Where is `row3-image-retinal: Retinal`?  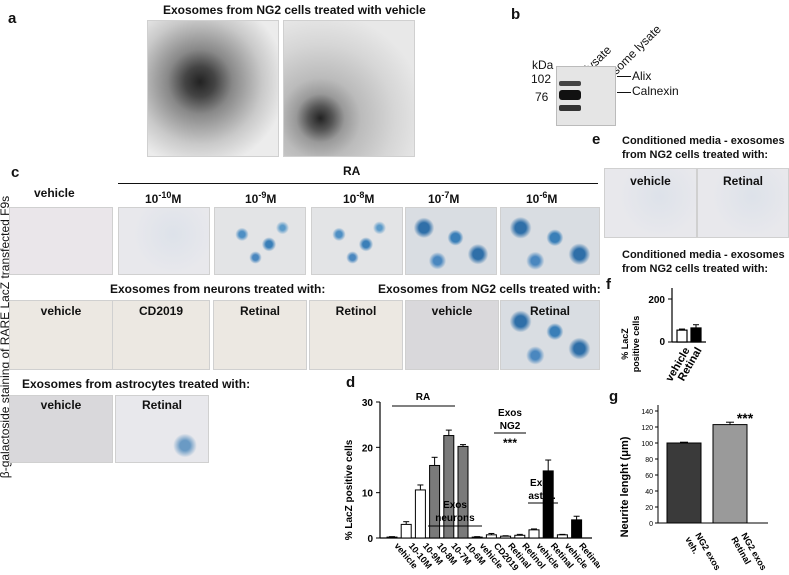 row3-image-retinal: Retinal is located at coordinates (162, 429).